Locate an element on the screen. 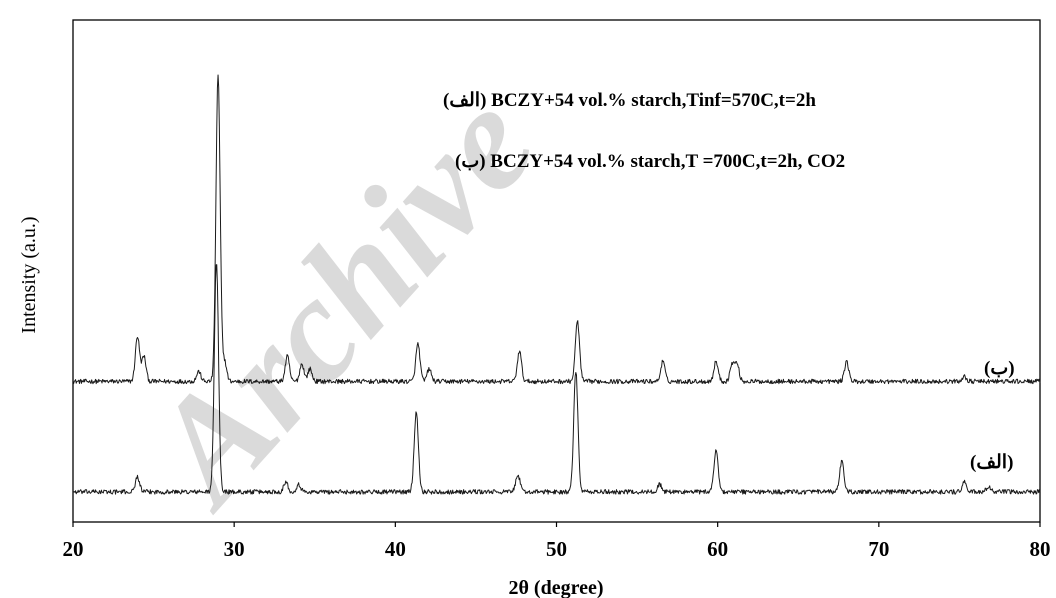  x-tick-label: 30 is located at coordinates (234, 549).